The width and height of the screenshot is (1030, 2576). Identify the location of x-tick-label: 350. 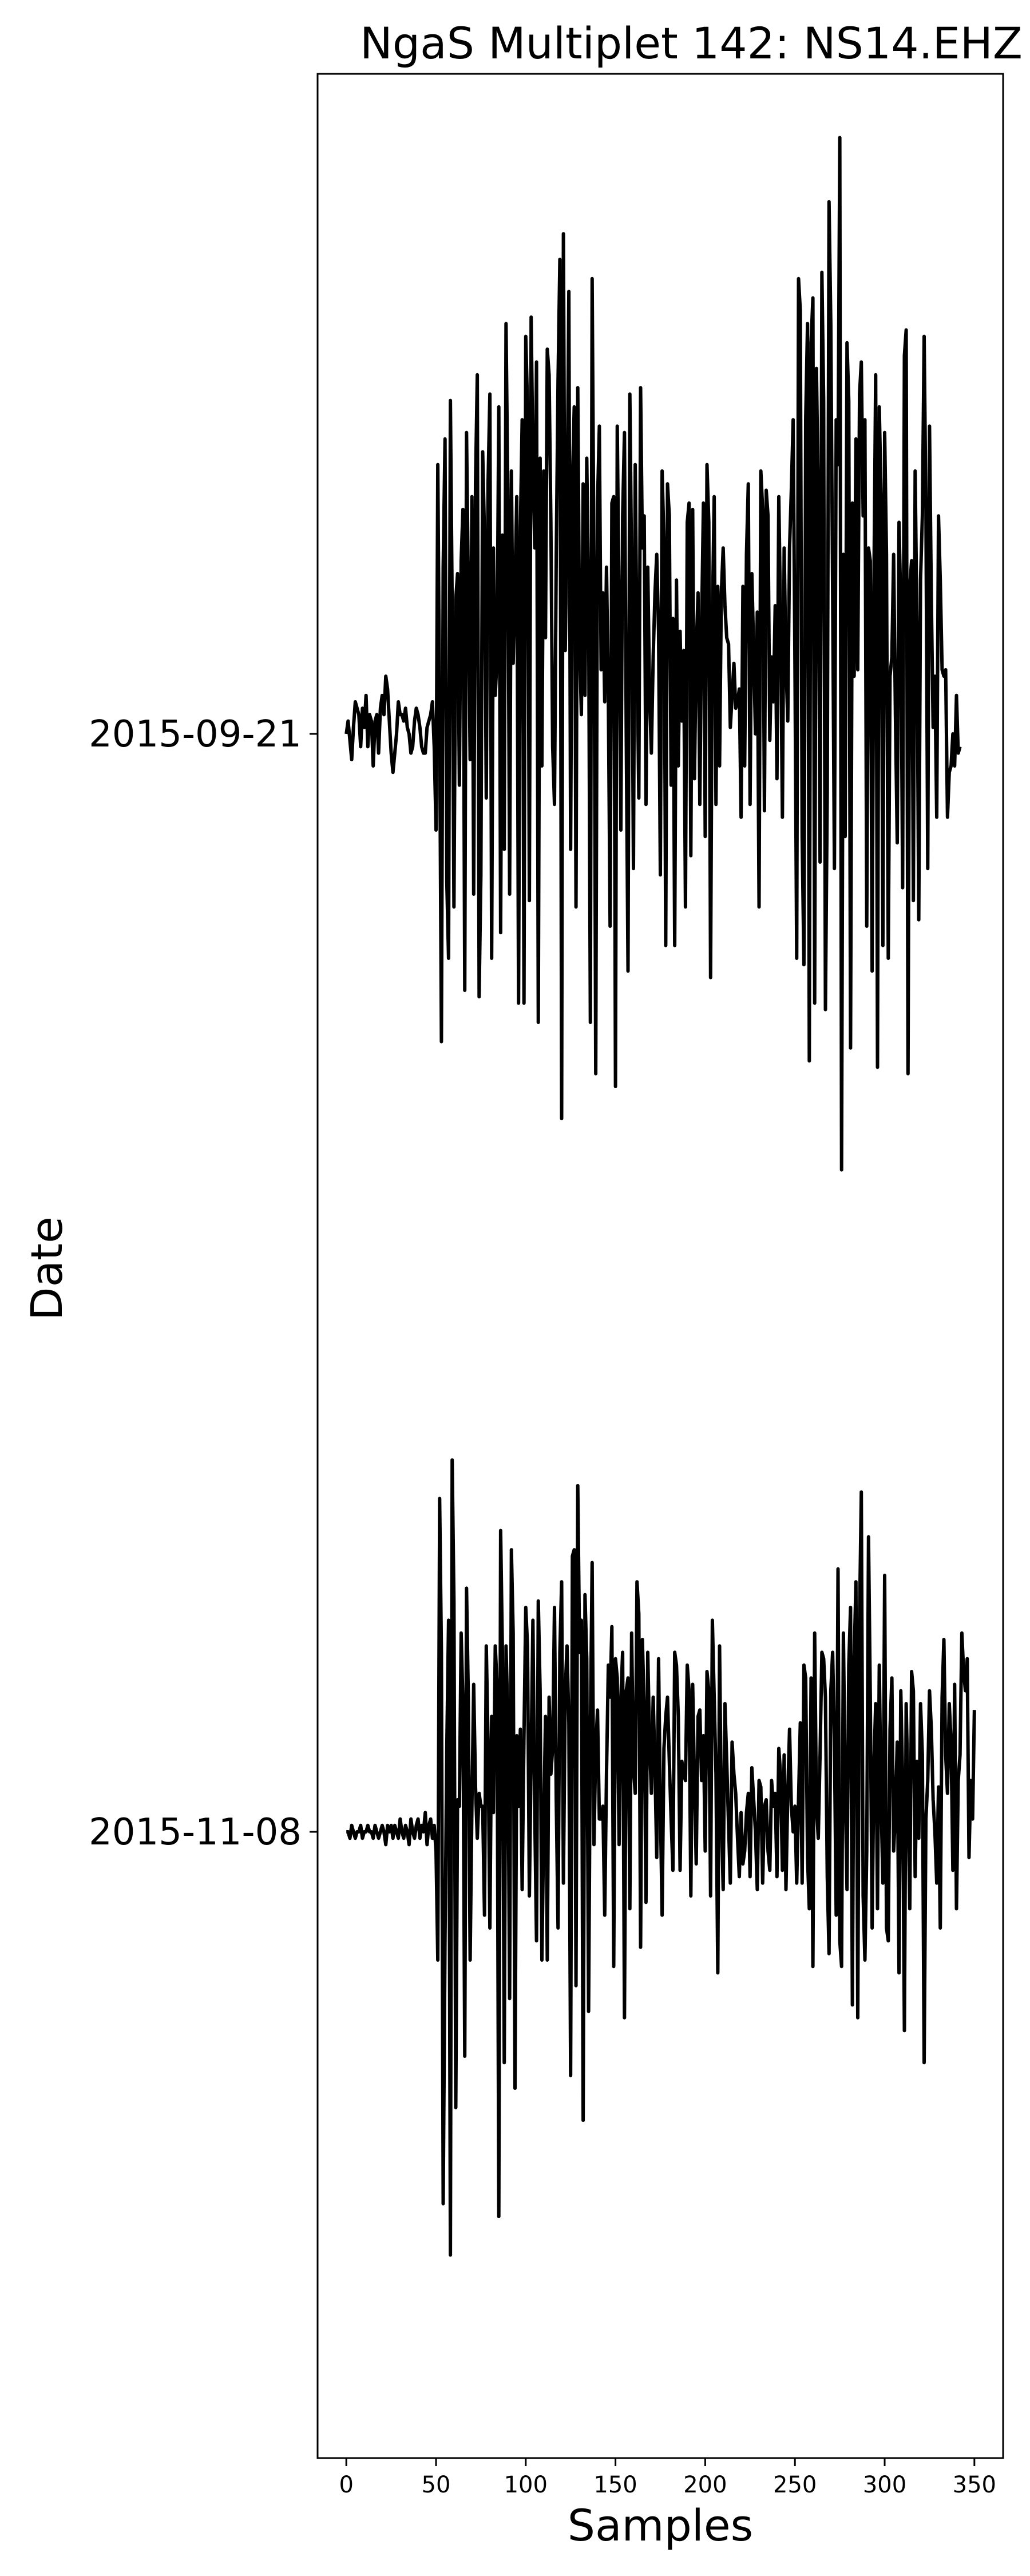
(974, 2485).